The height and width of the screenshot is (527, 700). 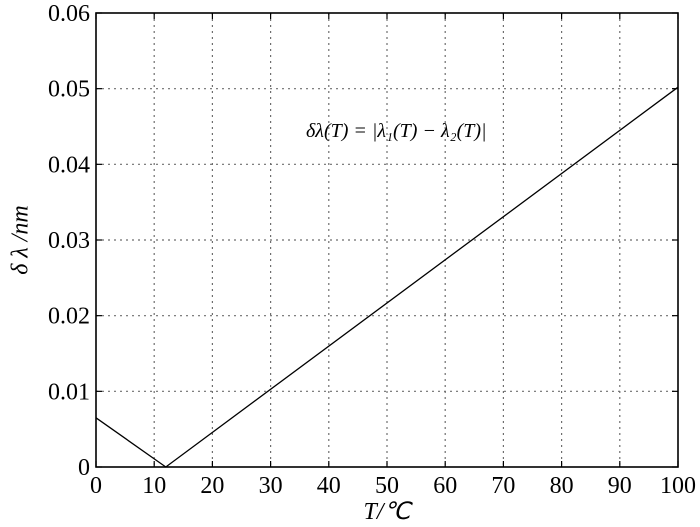 I want to click on x-tick-label: 30, so click(x=271, y=486).